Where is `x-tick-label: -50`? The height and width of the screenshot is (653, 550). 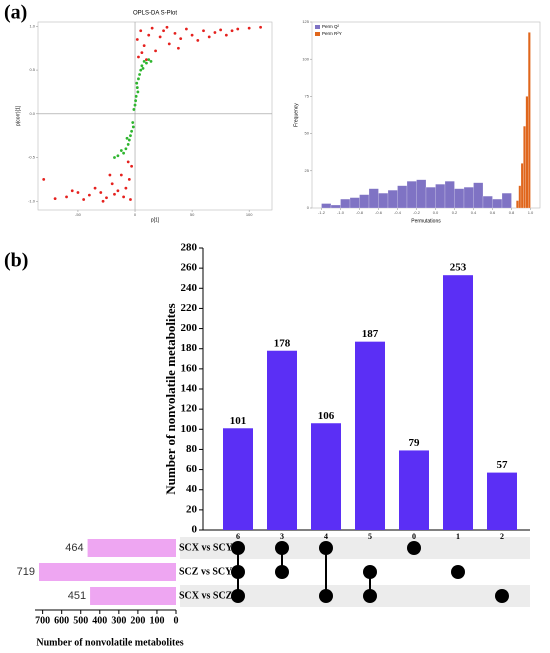
x-tick-label: -50 is located at coordinates (78, 214).